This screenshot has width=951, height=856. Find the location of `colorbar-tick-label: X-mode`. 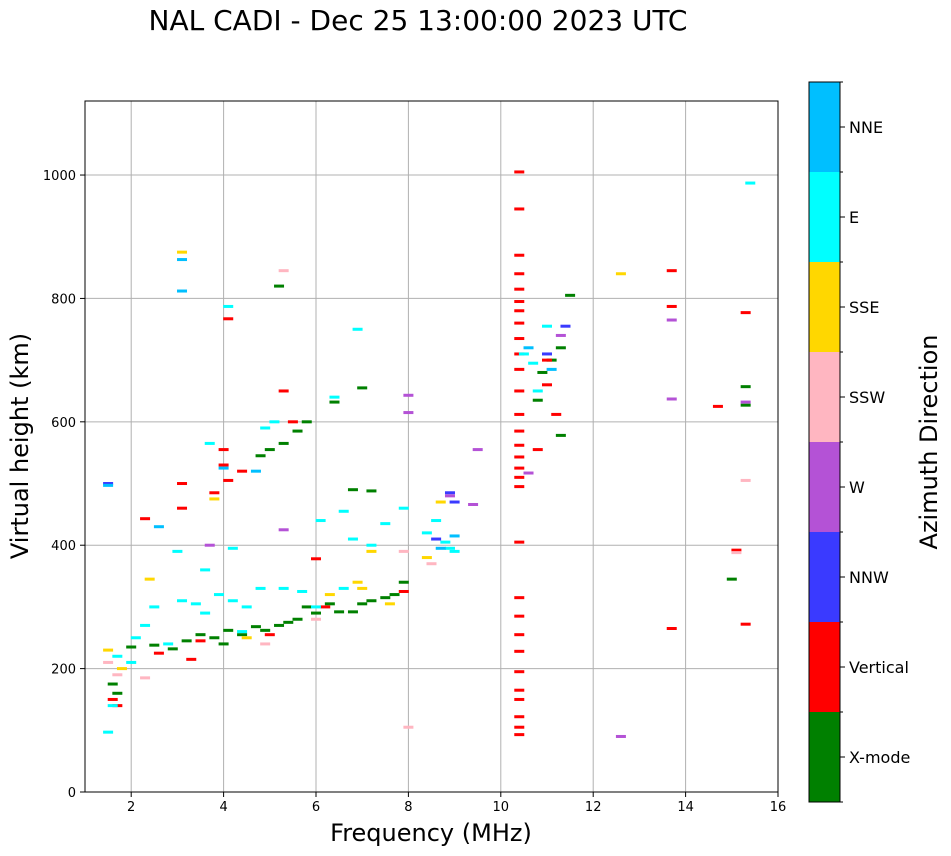

colorbar-tick-label: X-mode is located at coordinates (879, 757).